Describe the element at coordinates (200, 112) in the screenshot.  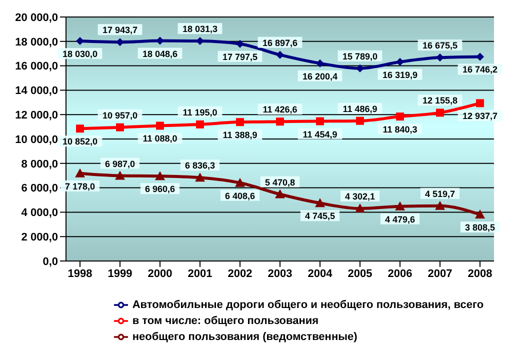
I see `data-label: 11 195,0` at that location.